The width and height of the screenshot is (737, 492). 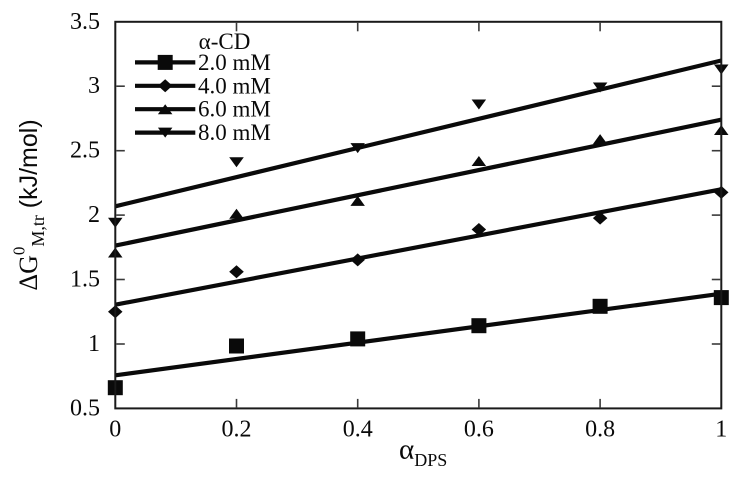 What do you see at coordinates (234, 62) in the screenshot?
I see `svg-text: 2.0 mM` at bounding box center [234, 62].